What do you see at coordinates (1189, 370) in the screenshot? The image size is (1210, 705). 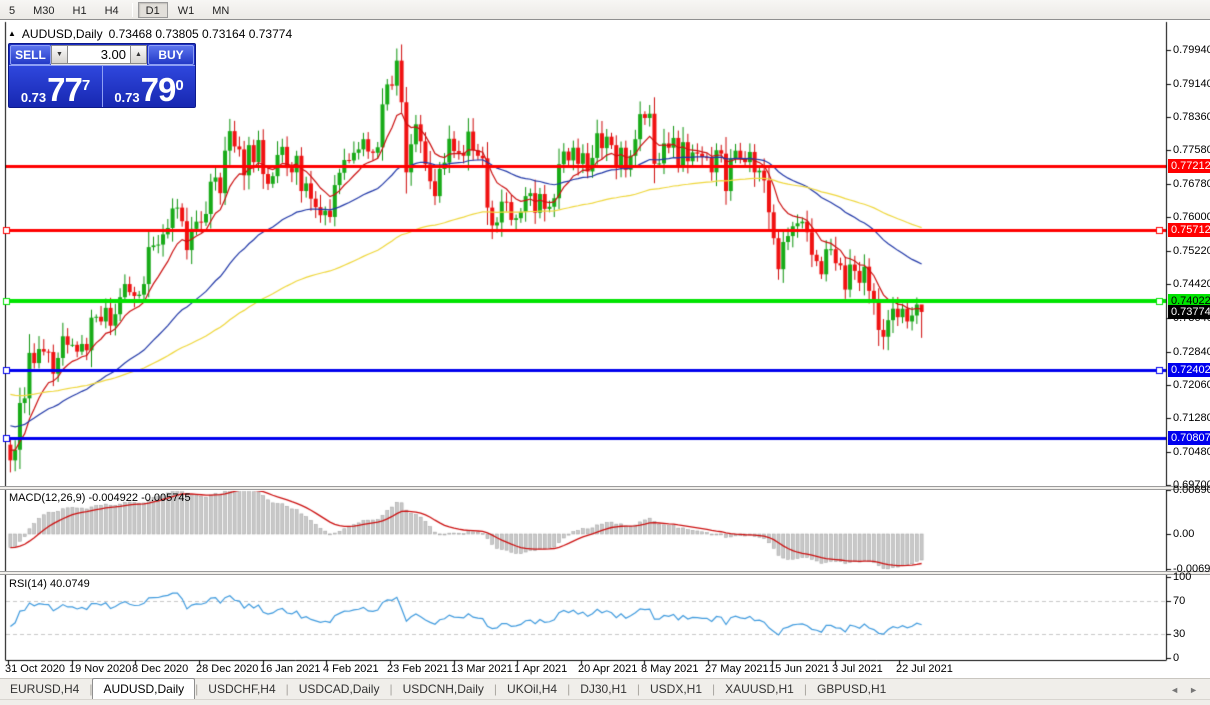 I see `price-marker-0.72402: 0.72402` at bounding box center [1189, 370].